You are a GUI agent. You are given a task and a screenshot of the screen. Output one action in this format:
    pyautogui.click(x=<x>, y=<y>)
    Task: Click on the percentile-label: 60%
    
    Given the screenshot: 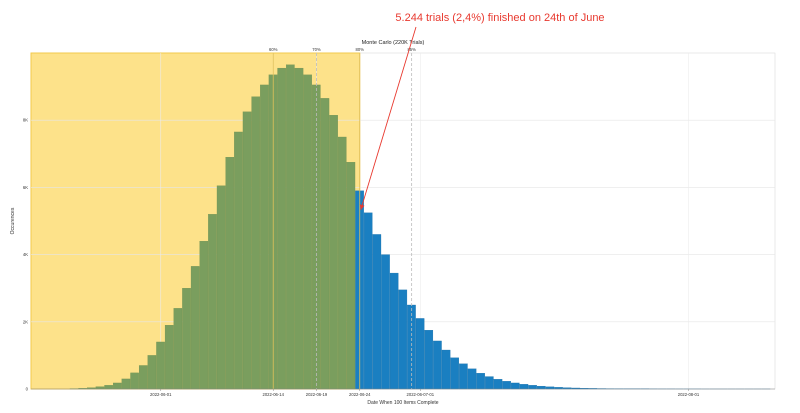 What is the action you would take?
    pyautogui.click(x=273, y=49)
    